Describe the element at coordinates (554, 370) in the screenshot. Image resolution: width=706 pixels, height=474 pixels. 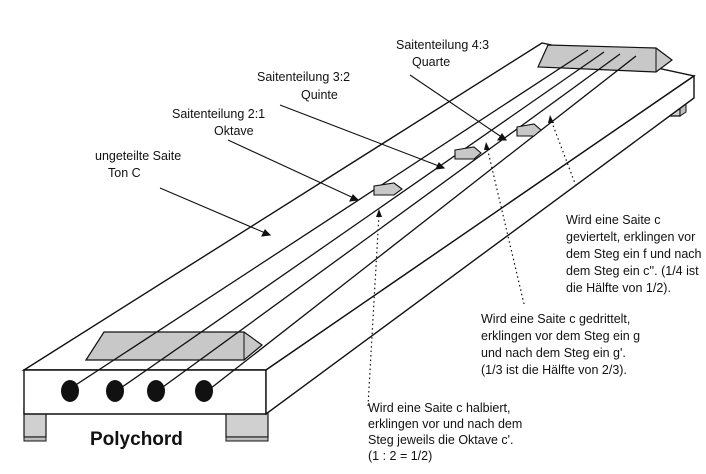
I see `note-thirds-line4: (1/3 ist die Hälfte von 2/3).` at that location.